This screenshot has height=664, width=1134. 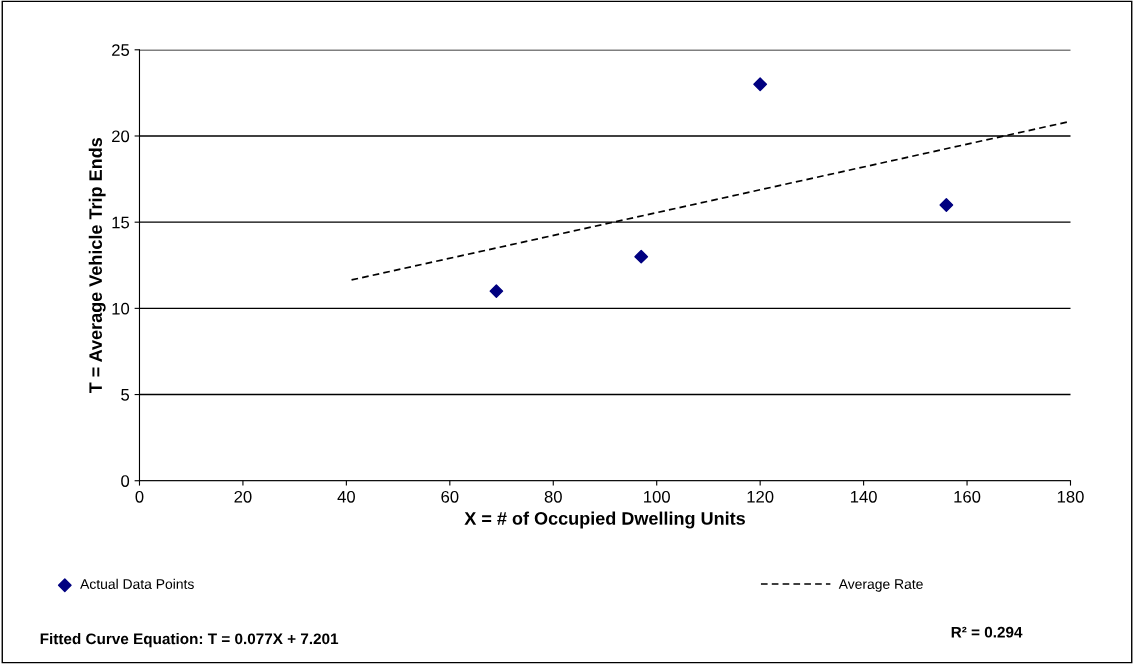 What do you see at coordinates (121, 136) in the screenshot?
I see `y-tick-label: 20` at bounding box center [121, 136].